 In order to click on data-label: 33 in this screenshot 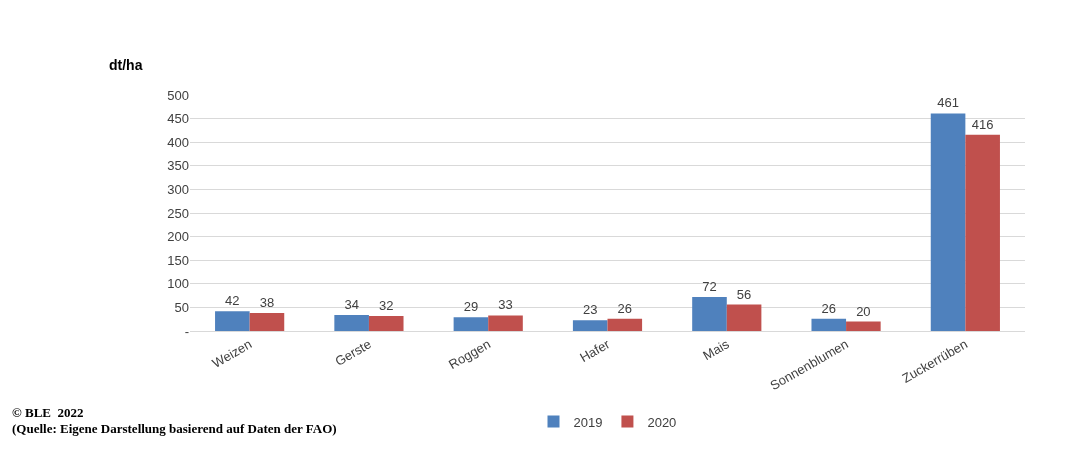, I will do `click(505, 305)`.